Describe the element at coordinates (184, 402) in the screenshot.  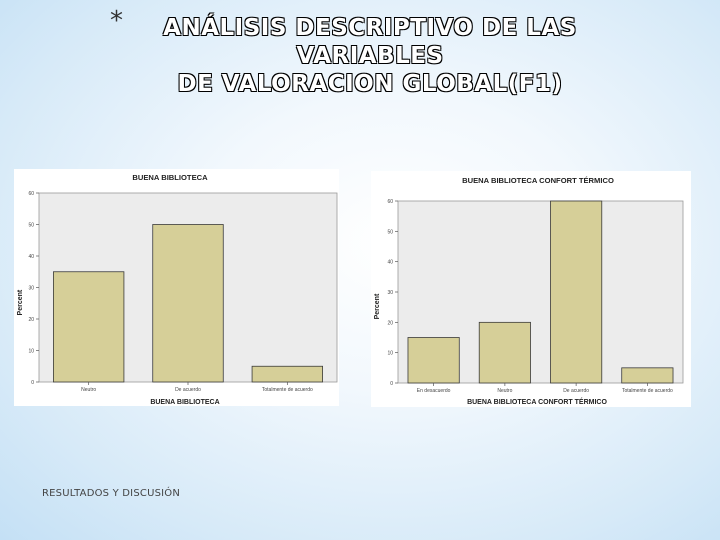
I see `x-axis-label: BUENA BIBLIOTECA` at that location.